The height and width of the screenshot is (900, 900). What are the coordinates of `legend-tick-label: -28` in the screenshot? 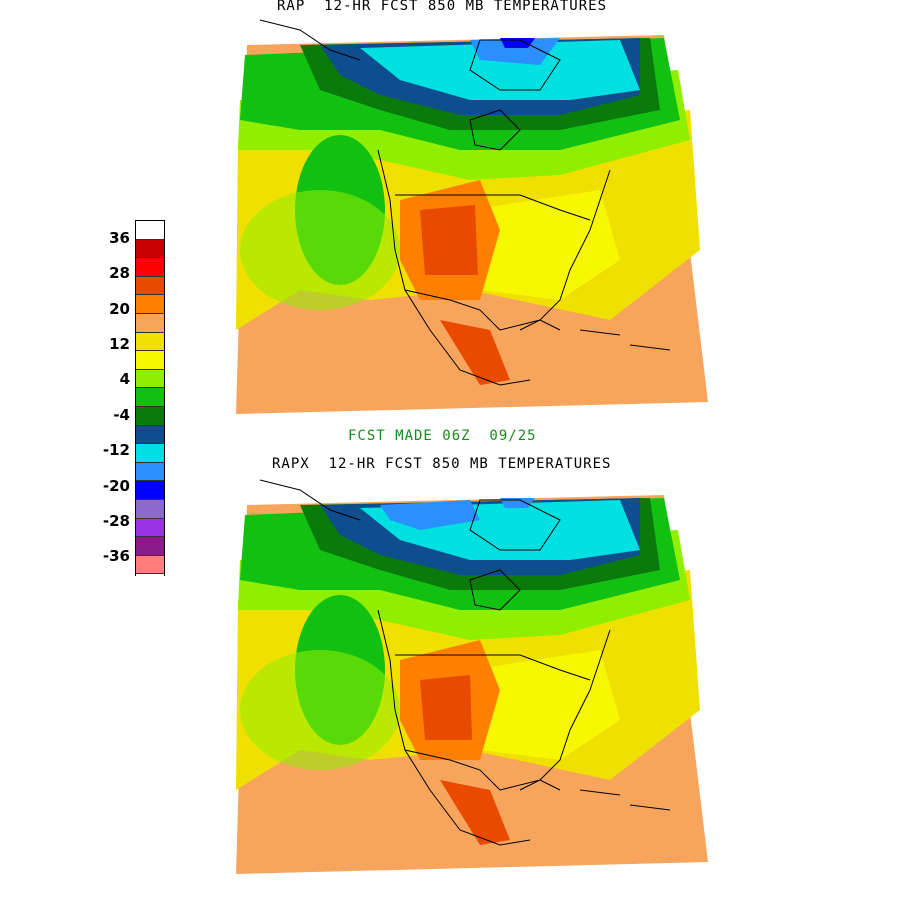 It's located at (116, 520).